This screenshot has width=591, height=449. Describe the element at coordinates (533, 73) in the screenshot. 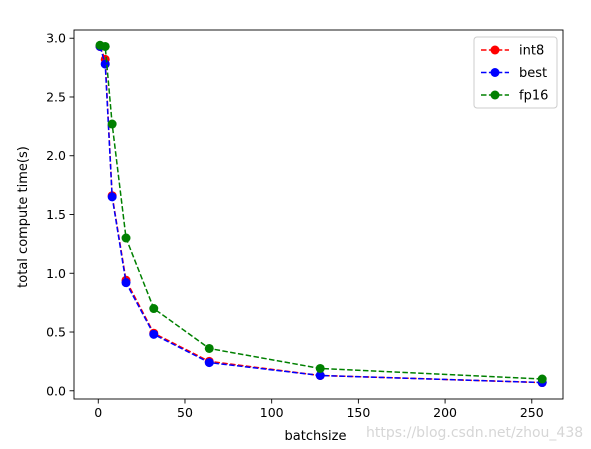

I see `legend-label-best: best` at that location.